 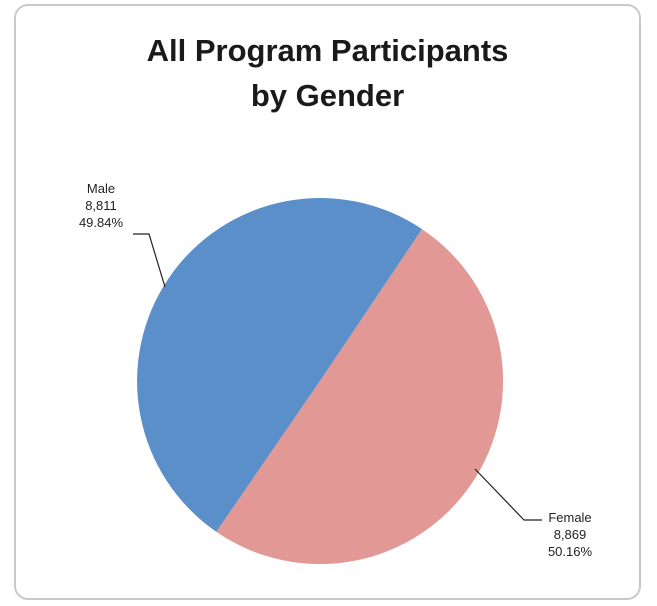 I want to click on female-label: Female, so click(x=569, y=517).